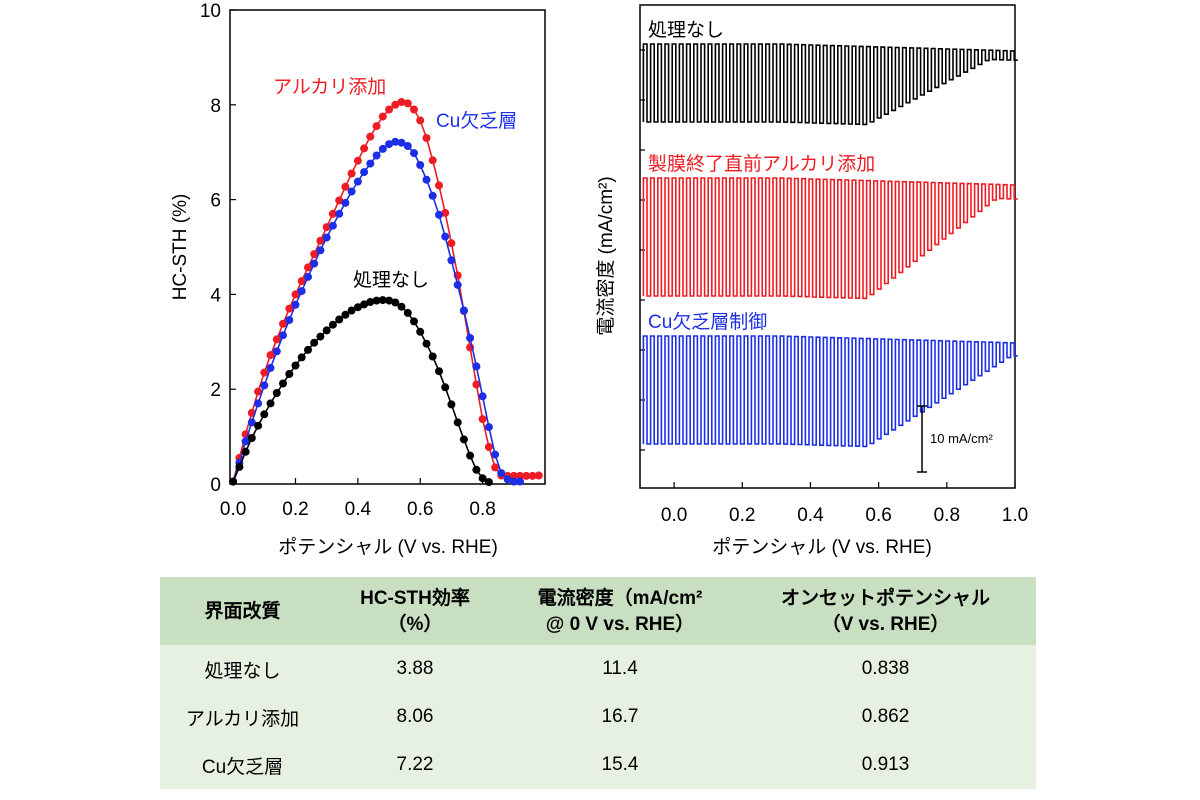  What do you see at coordinates (878, 515) in the screenshot?
I see `right-x-tick-label: 0.6` at bounding box center [878, 515].